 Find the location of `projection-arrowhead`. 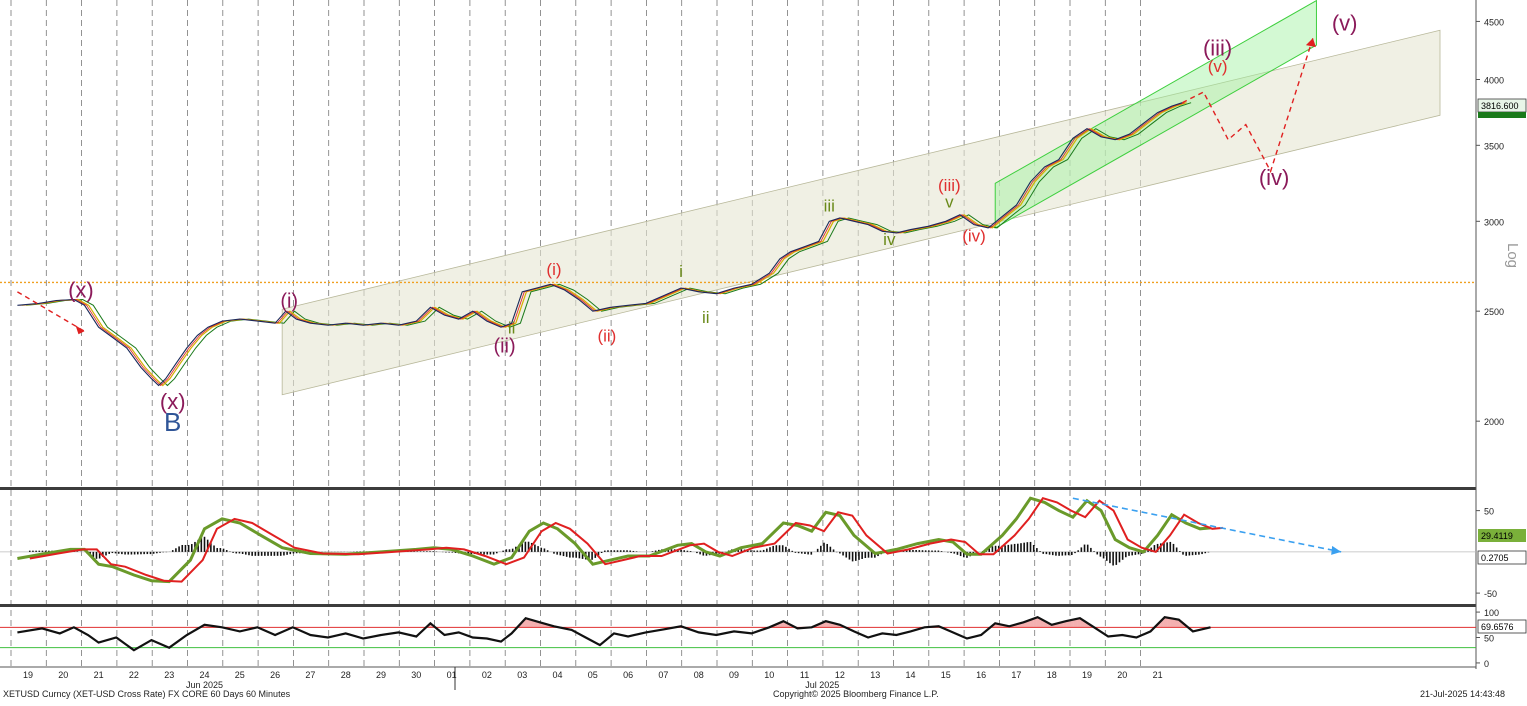

projection-arrowhead is located at coordinates (1310, 43).